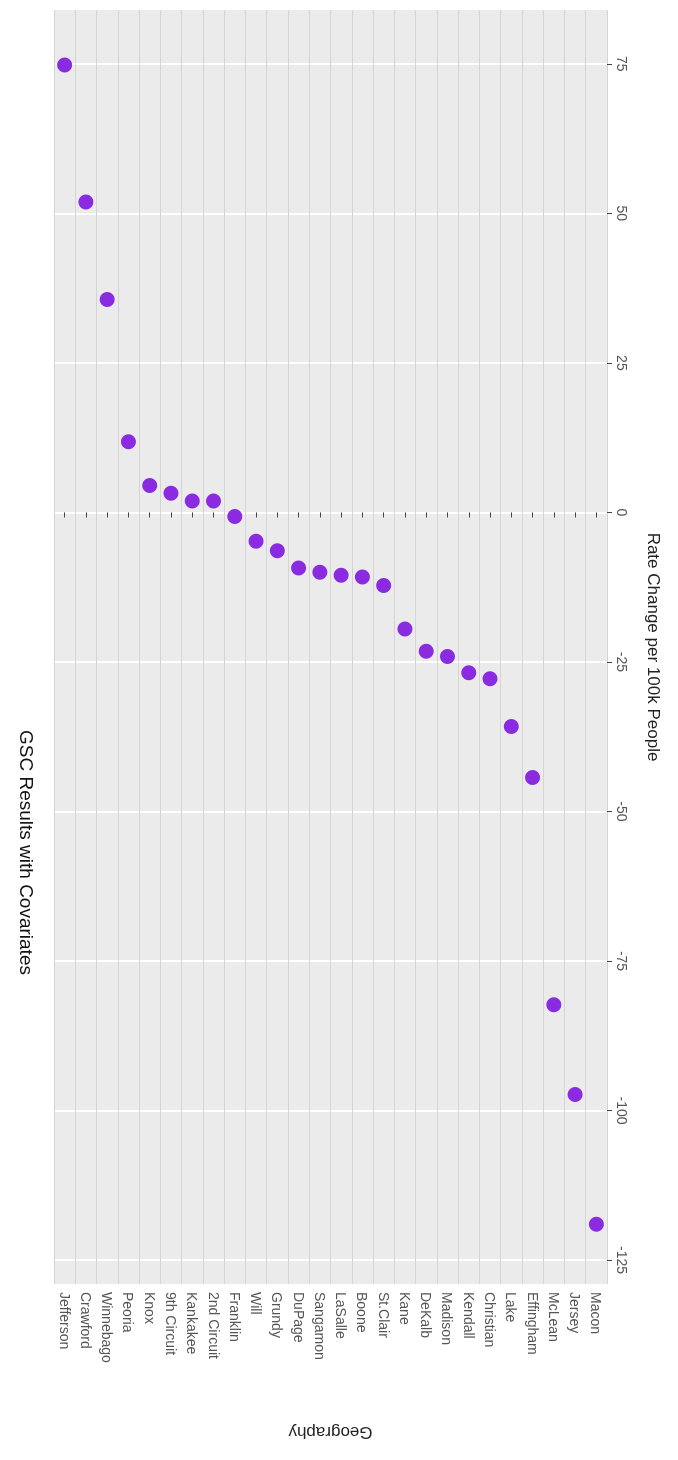 The width and height of the screenshot is (678, 1460). I want to click on x-tick-label: DeKalb, so click(426, 1315).